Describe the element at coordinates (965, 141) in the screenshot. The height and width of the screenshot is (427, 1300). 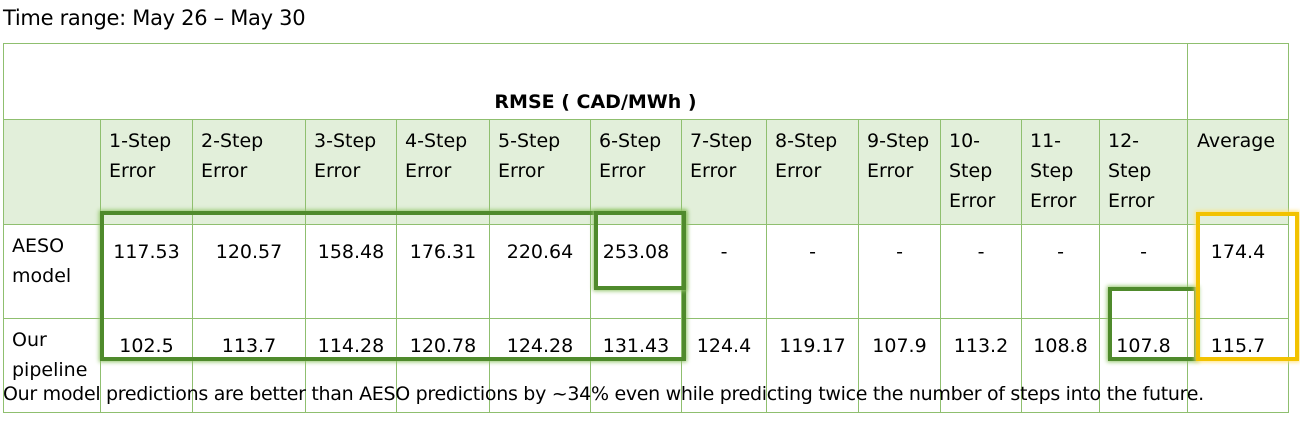
I see `cell-line: 10-` at that location.